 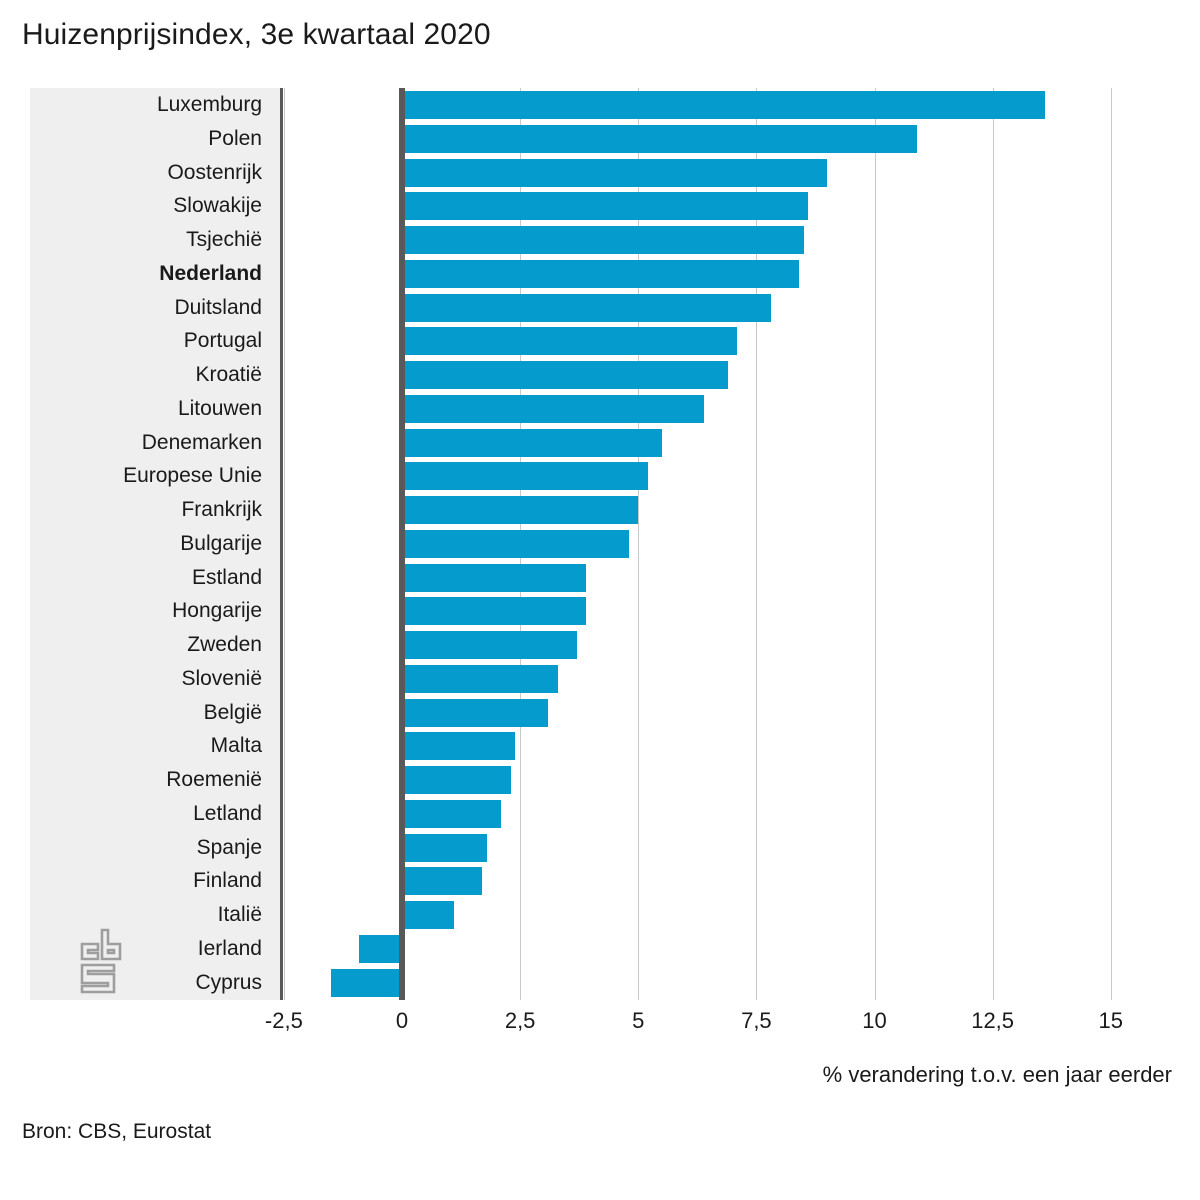 What do you see at coordinates (615, 172) in the screenshot?
I see `bar-oostenrijk` at bounding box center [615, 172].